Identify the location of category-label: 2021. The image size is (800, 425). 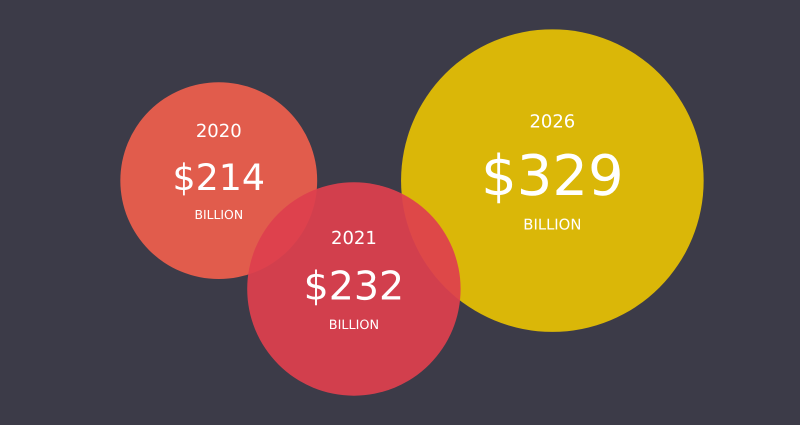
(353, 238).